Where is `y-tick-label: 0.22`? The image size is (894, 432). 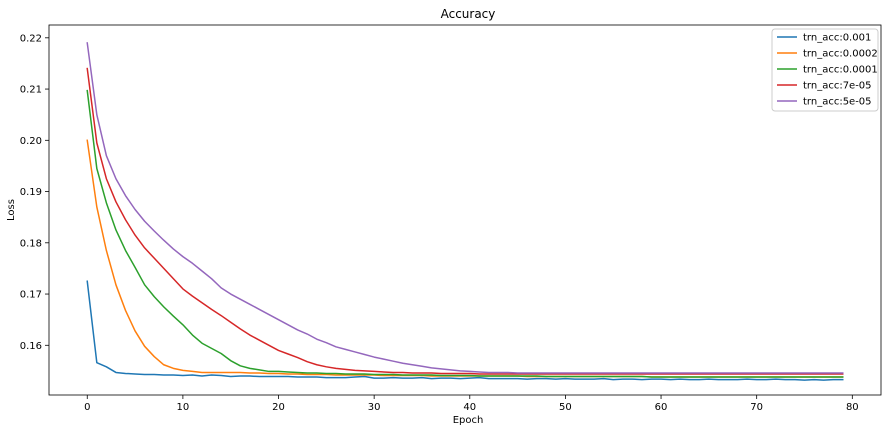 y-tick-label: 0.22 is located at coordinates (31, 38).